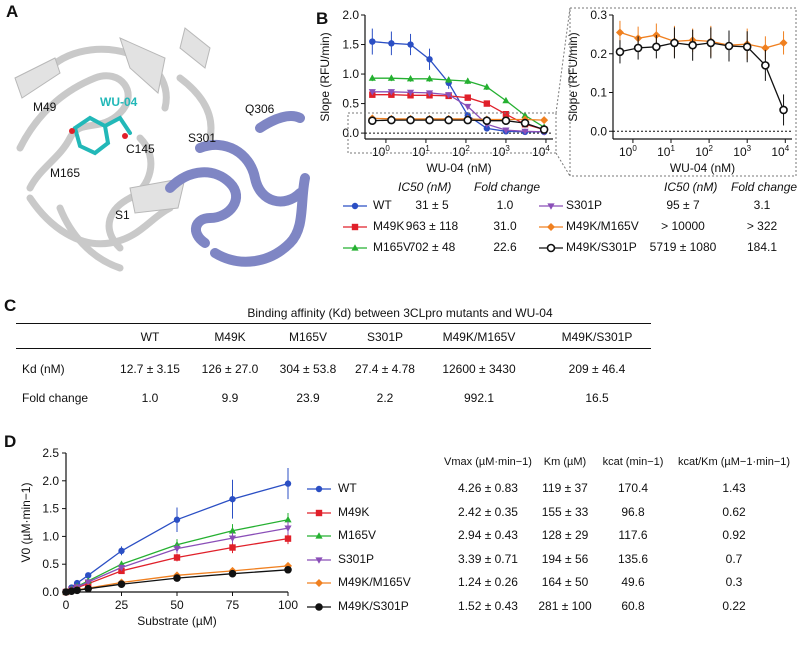 Image resolution: width=800 pixels, height=649 pixels. Describe the element at coordinates (691, 187) in the screenshot. I see `b-legend-ic50-header-right: IC50 (nM)` at that location.